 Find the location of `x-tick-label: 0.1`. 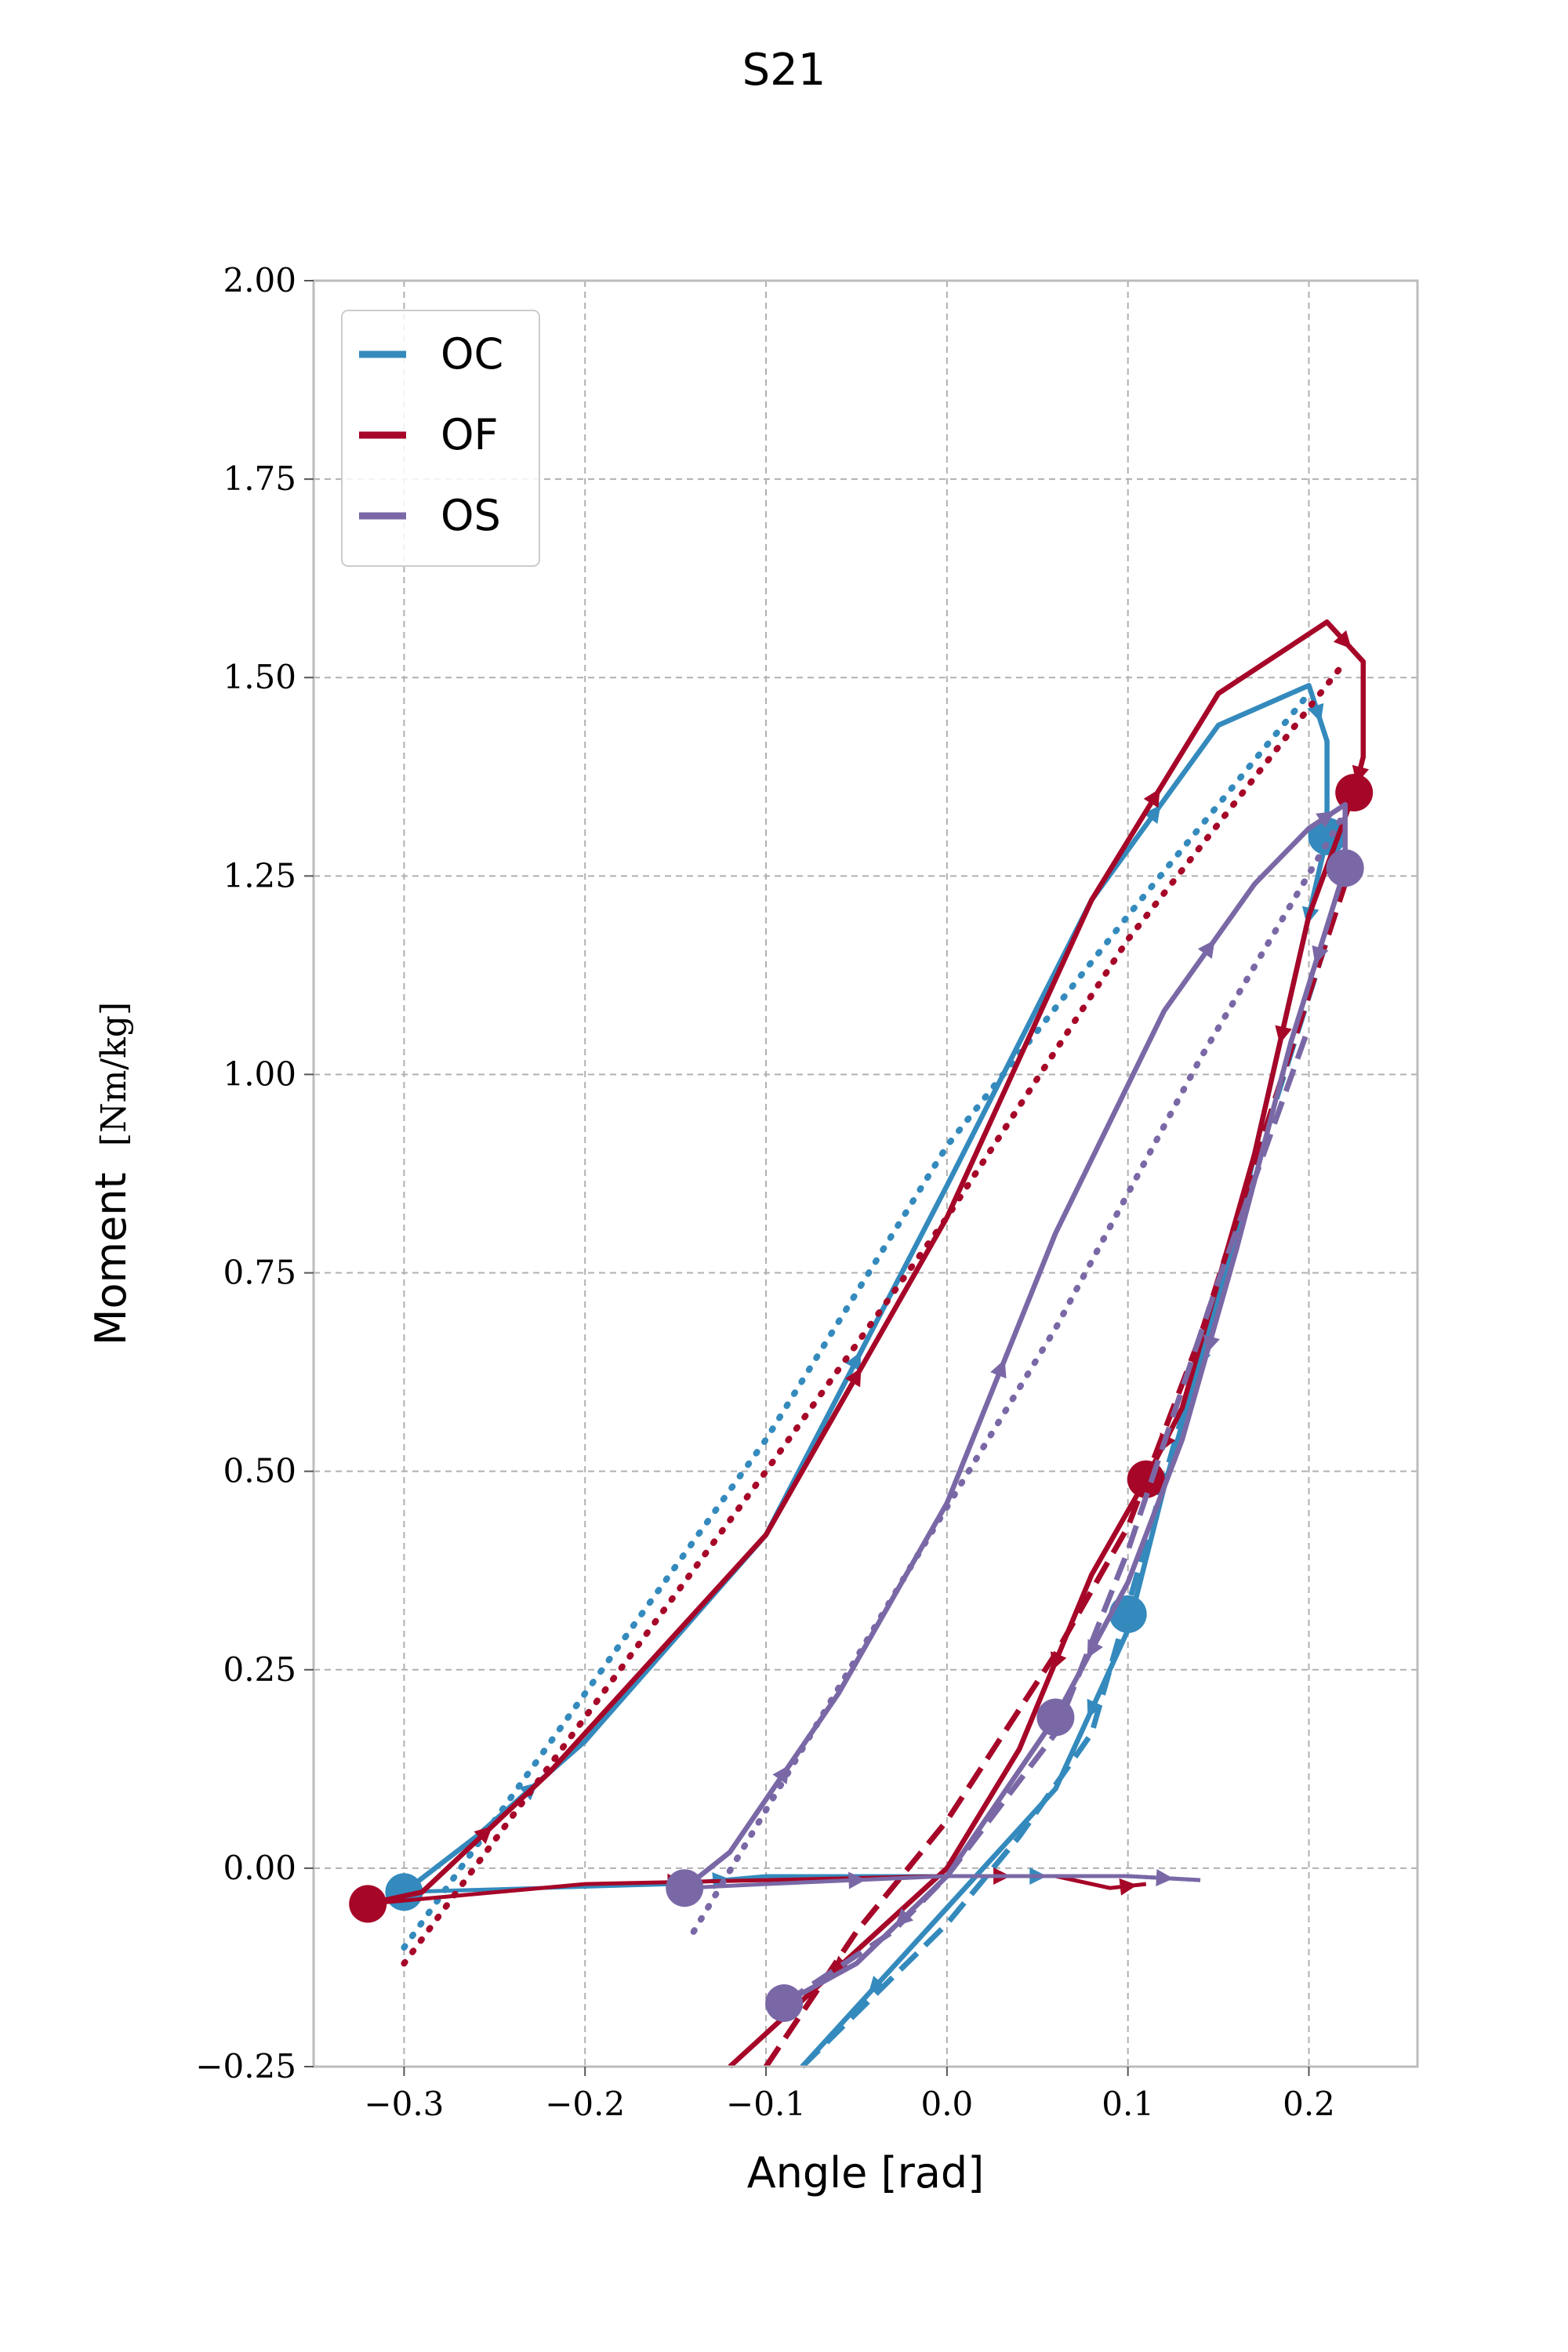

x-tick-label: 0.1 is located at coordinates (1128, 2104).